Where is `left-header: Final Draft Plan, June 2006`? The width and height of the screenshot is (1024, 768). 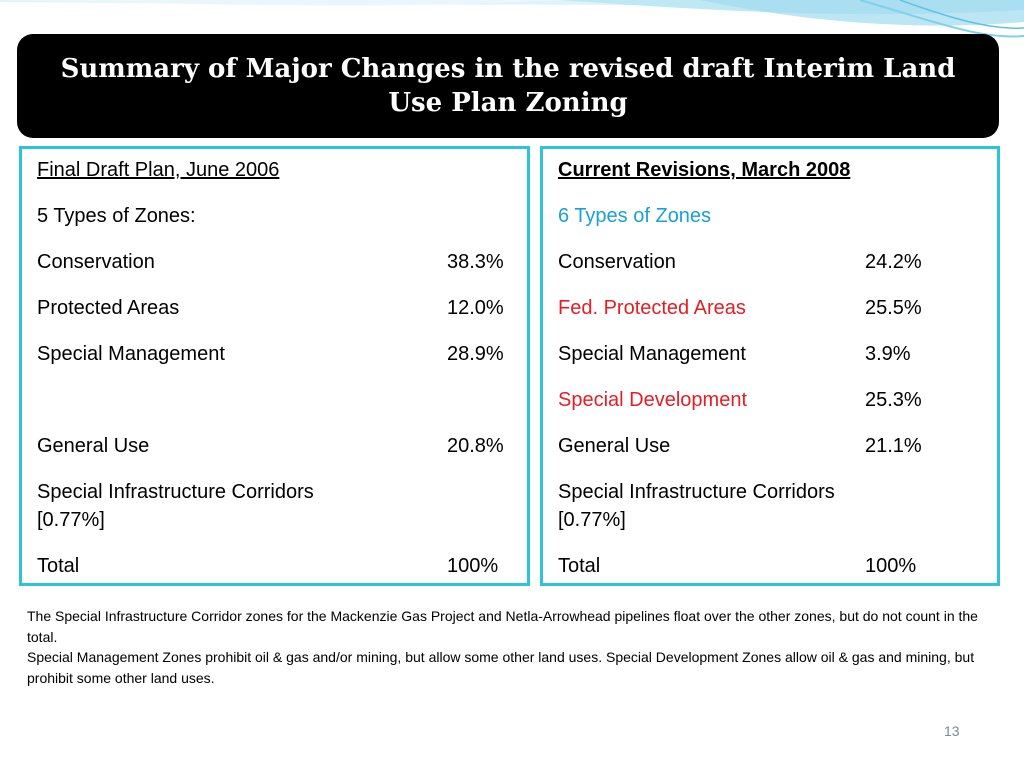
left-header: Final Draft Plan, June 2006 is located at coordinates (158, 170).